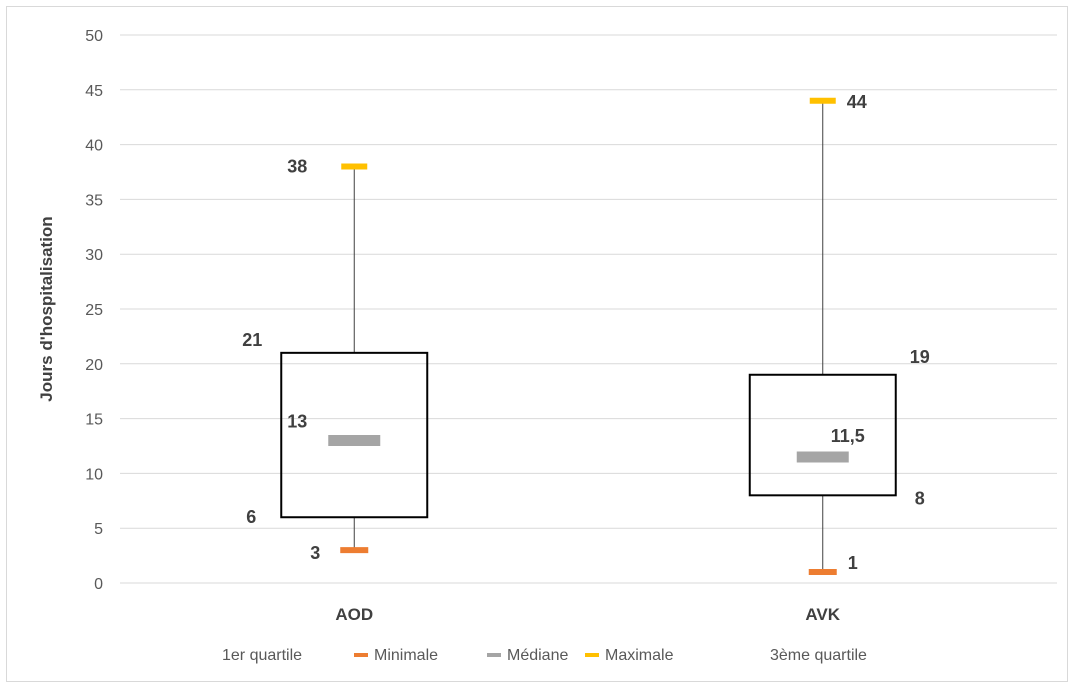 This screenshot has height=686, width=1073. Describe the element at coordinates (46, 308) in the screenshot. I see `y-axis-title: Jours d'hospitalisation` at that location.